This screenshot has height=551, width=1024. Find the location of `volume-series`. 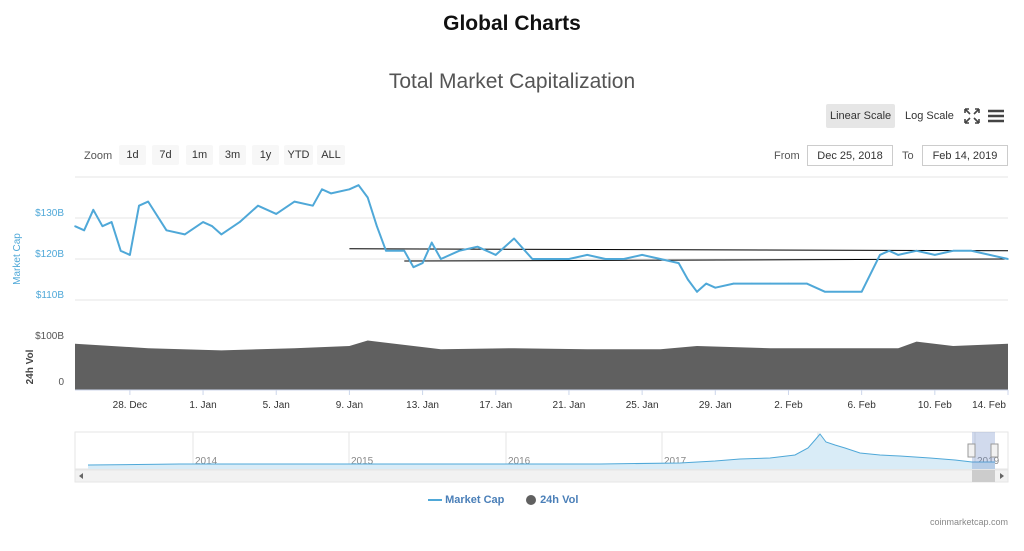

volume-series is located at coordinates (541, 365).